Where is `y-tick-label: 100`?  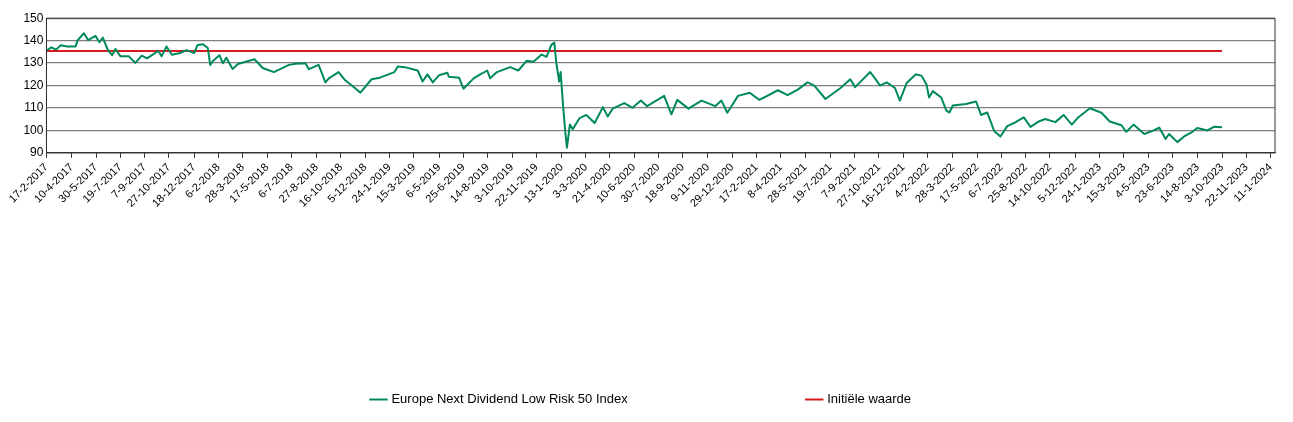
y-tick-label: 100 is located at coordinates (33, 129).